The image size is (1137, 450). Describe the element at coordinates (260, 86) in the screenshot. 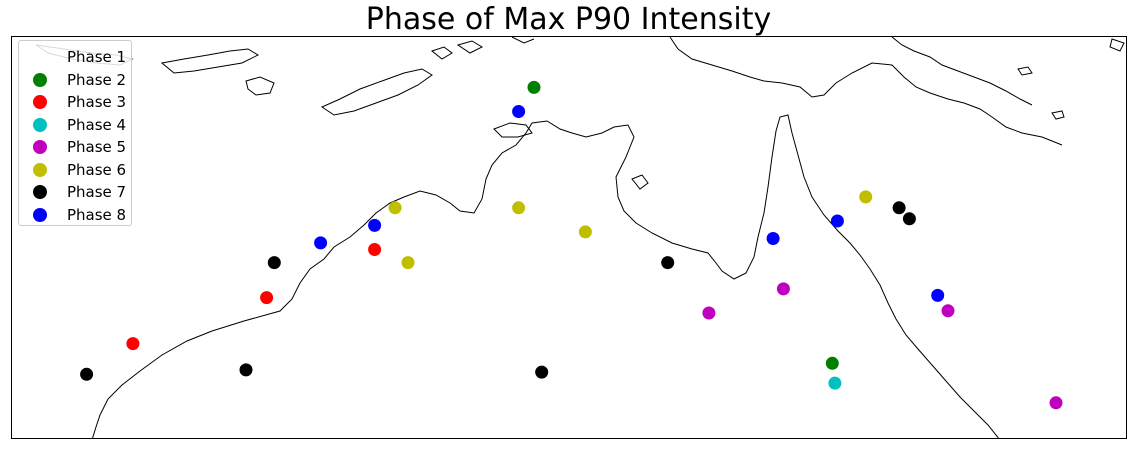

I see `sumba-coastline` at that location.